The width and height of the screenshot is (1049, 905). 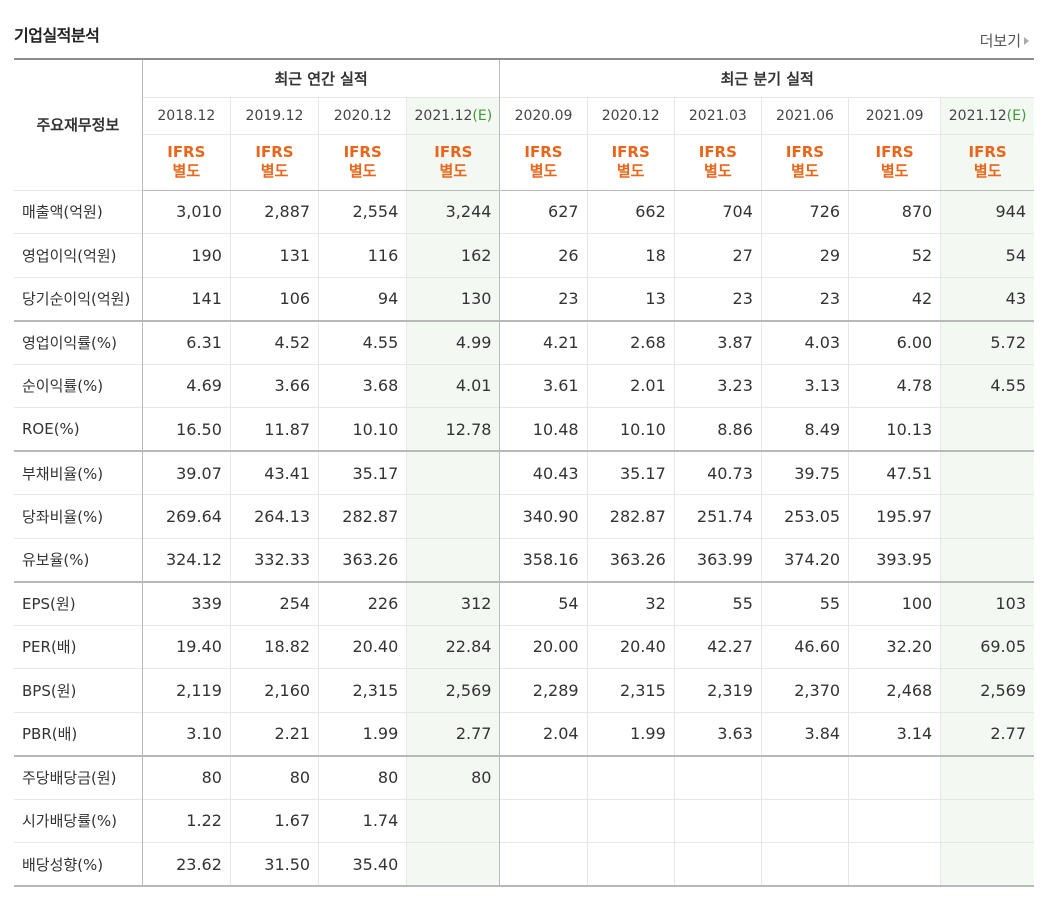 What do you see at coordinates (57, 35) in the screenshot?
I see `section-title: 기업실적분석` at bounding box center [57, 35].